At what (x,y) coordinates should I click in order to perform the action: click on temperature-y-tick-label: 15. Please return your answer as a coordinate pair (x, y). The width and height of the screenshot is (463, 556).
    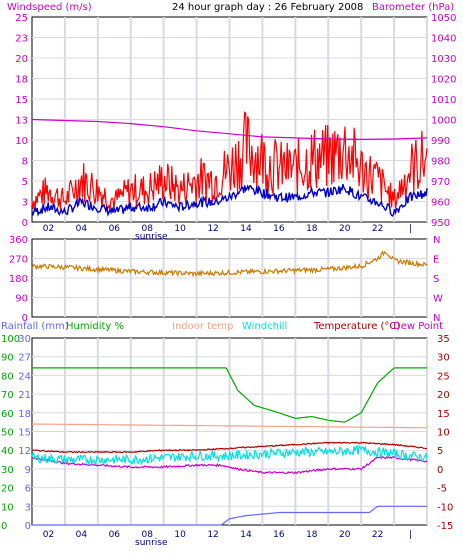
    Looking at the image, I should click on (443, 414).